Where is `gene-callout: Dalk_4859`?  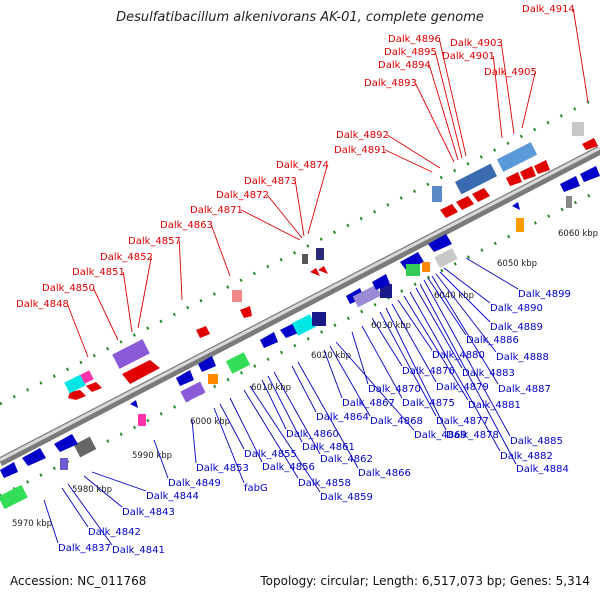 gene-callout: Dalk_4859 is located at coordinates (311, 444).